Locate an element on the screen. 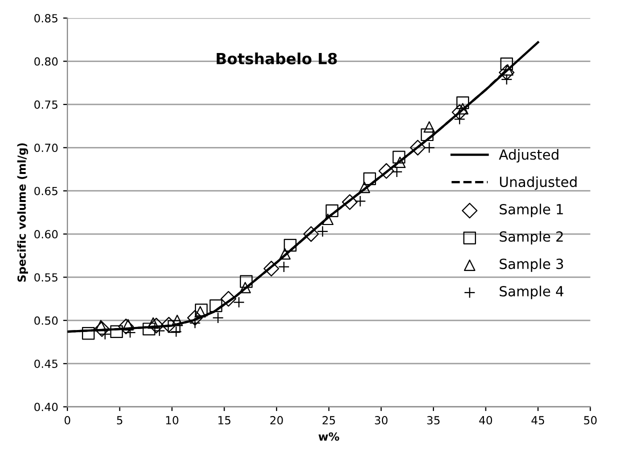  legend-label: Sample 1 is located at coordinates (531, 211).